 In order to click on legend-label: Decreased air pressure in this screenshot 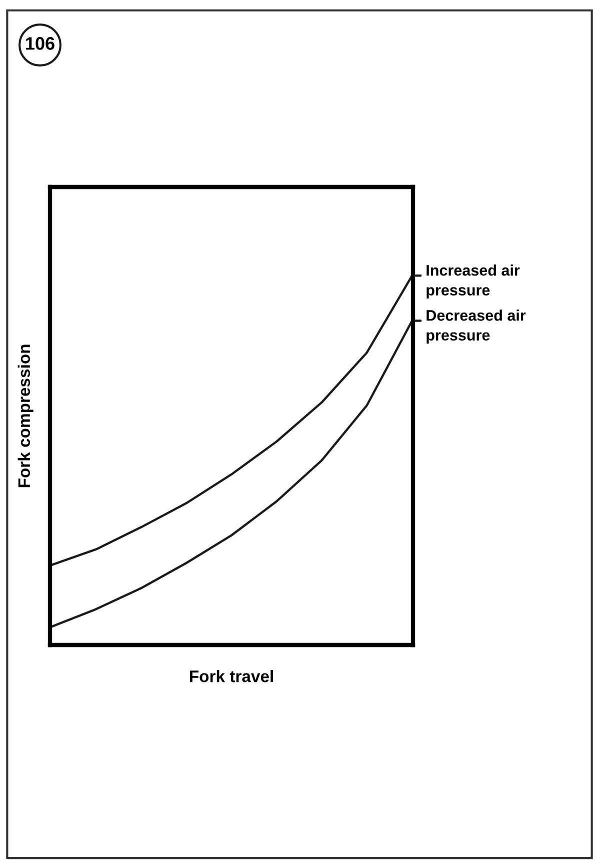, I will do `click(476, 327)`.